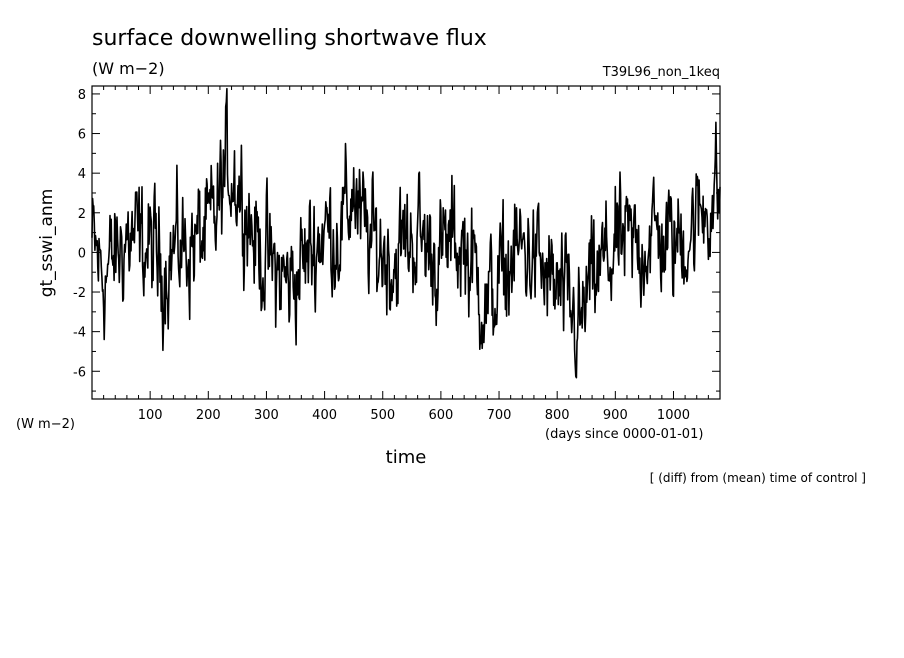 This screenshot has width=904, height=658. I want to click on x-tick-label: 100, so click(150, 415).